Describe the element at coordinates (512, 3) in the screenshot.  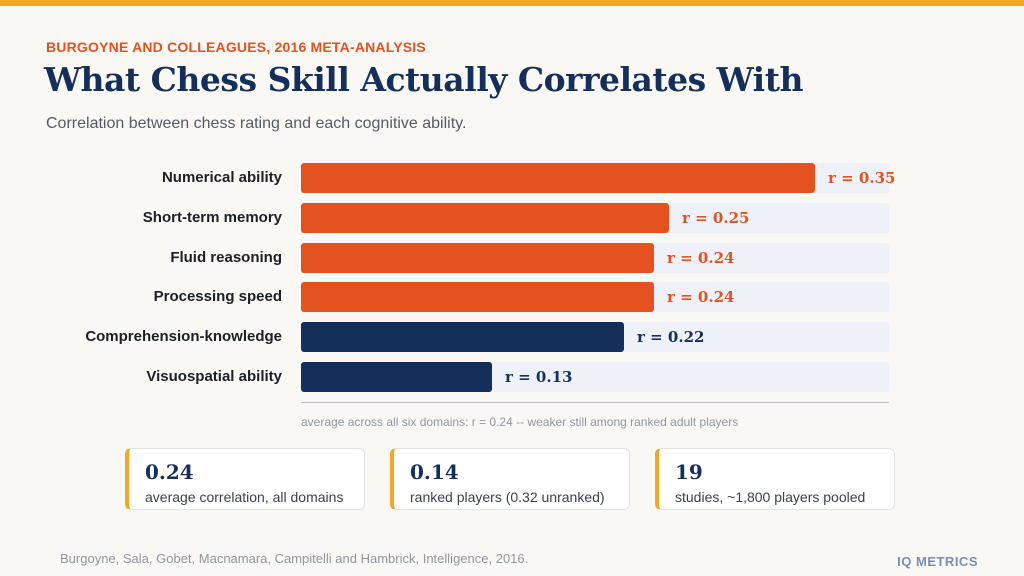
I see `top-accent-bar` at that location.